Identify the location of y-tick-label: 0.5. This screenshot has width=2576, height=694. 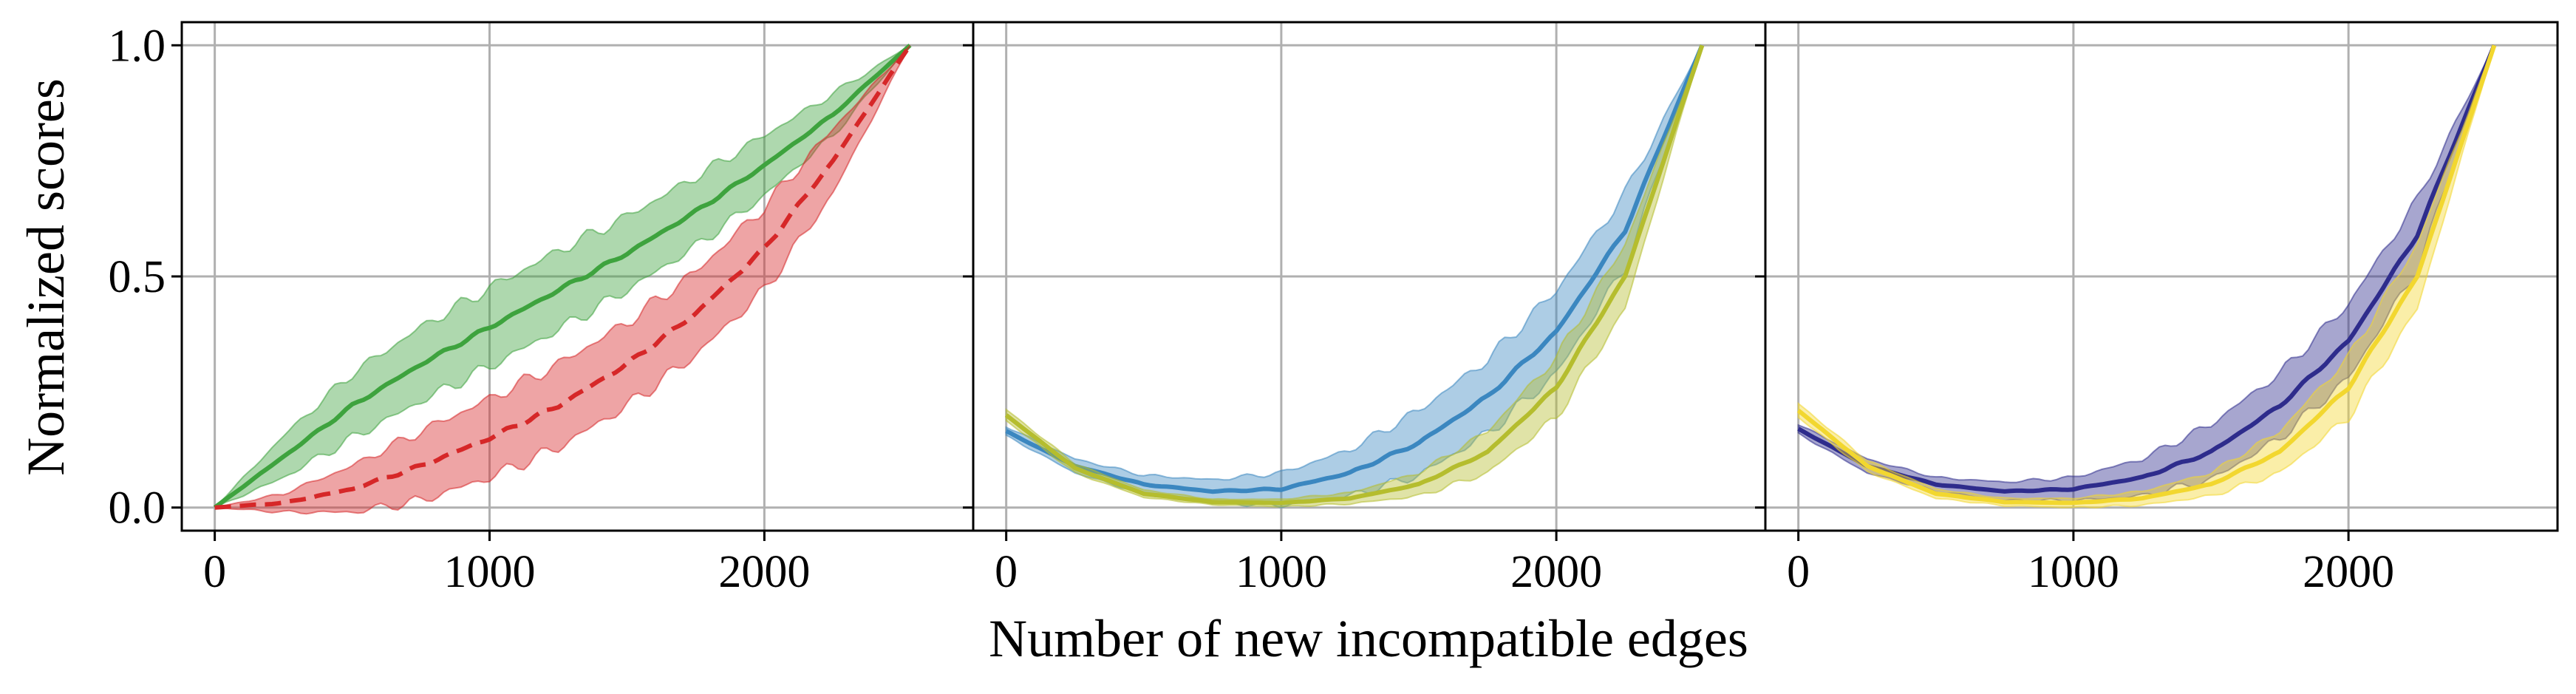
(137, 277).